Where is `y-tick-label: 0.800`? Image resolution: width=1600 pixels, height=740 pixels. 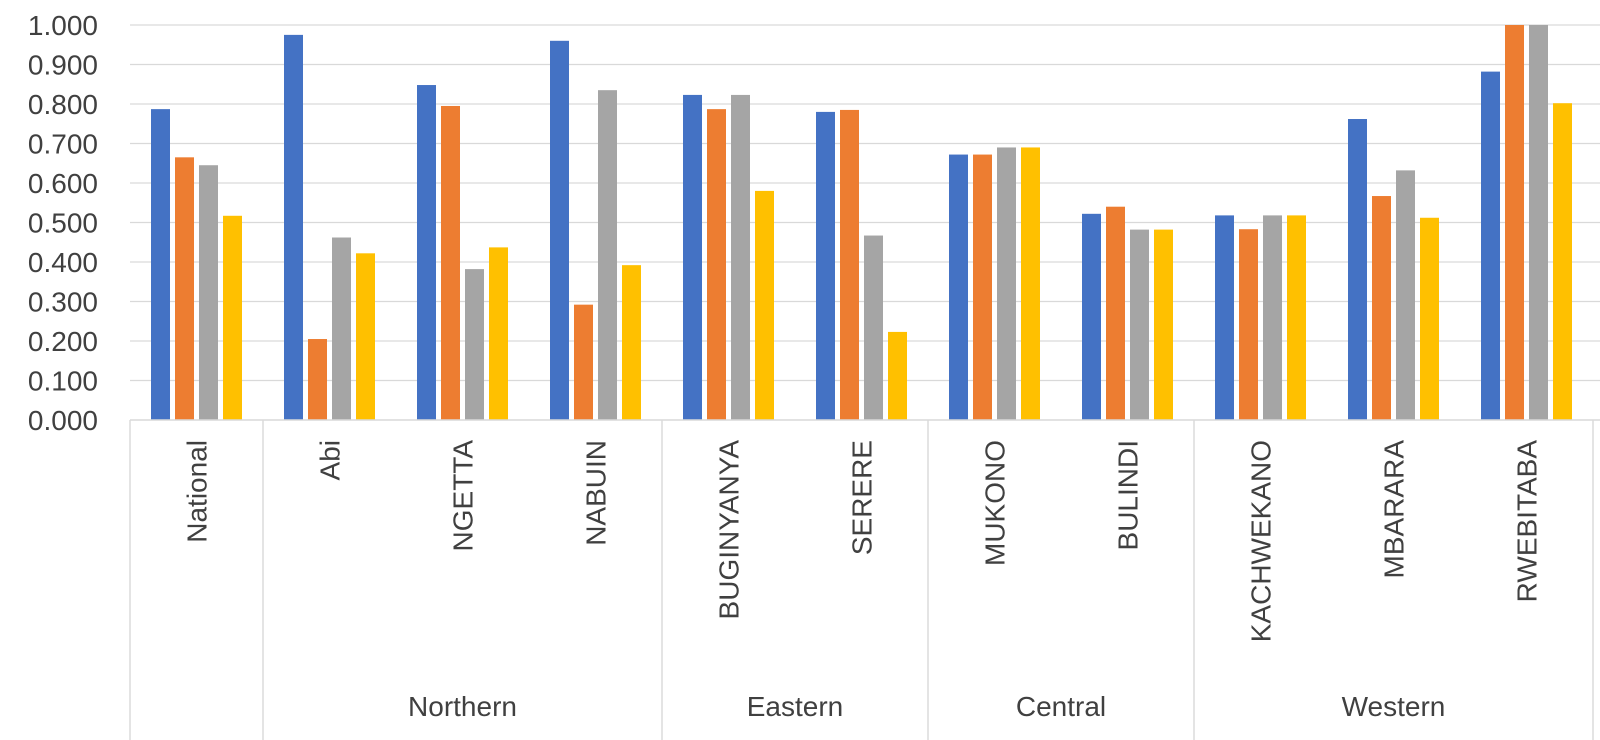
y-tick-label: 0.800 is located at coordinates (63, 104).